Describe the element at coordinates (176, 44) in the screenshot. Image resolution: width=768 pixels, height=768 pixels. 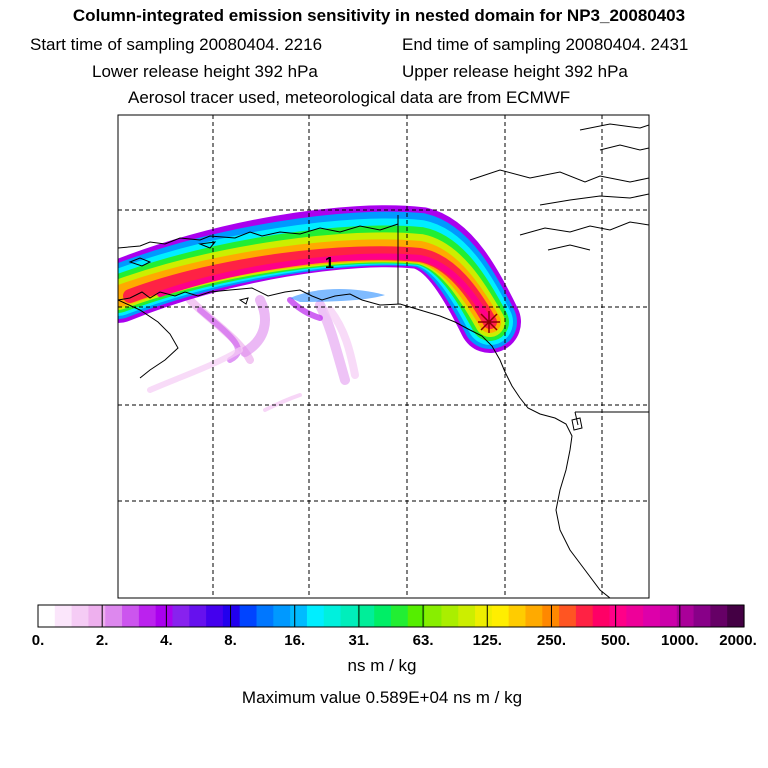
I see `start-time-label: Start time of sampling 20080404. 2216` at that location.